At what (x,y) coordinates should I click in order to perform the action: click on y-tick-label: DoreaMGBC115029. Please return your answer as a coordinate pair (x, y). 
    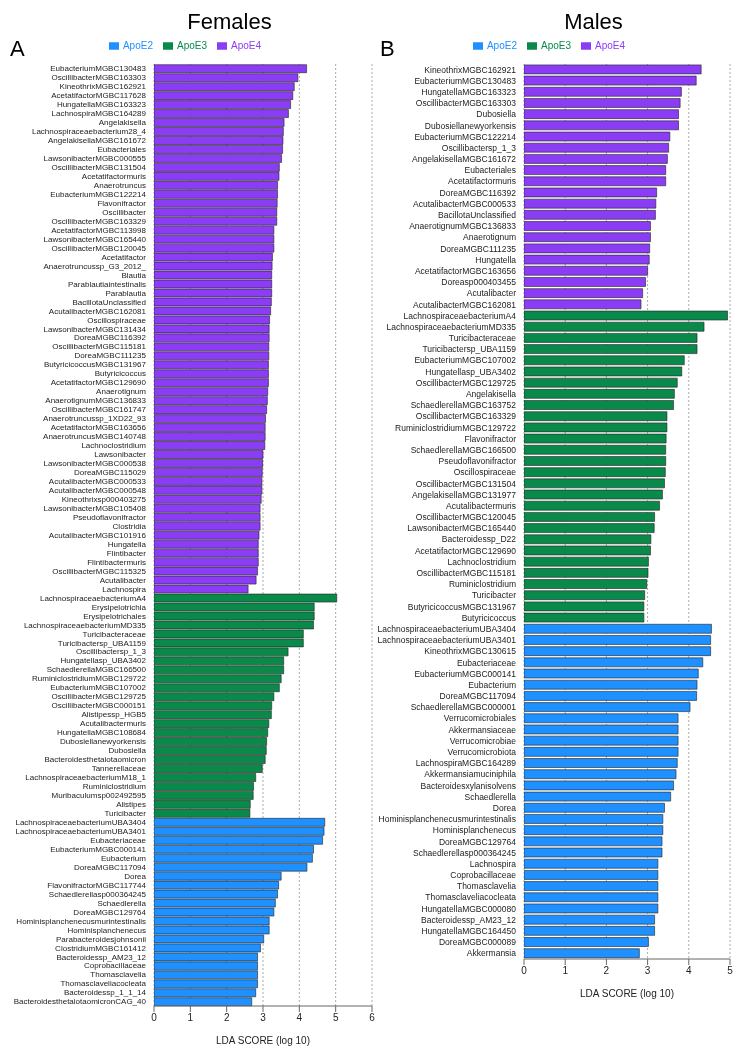
    Looking at the image, I should click on (110, 473).